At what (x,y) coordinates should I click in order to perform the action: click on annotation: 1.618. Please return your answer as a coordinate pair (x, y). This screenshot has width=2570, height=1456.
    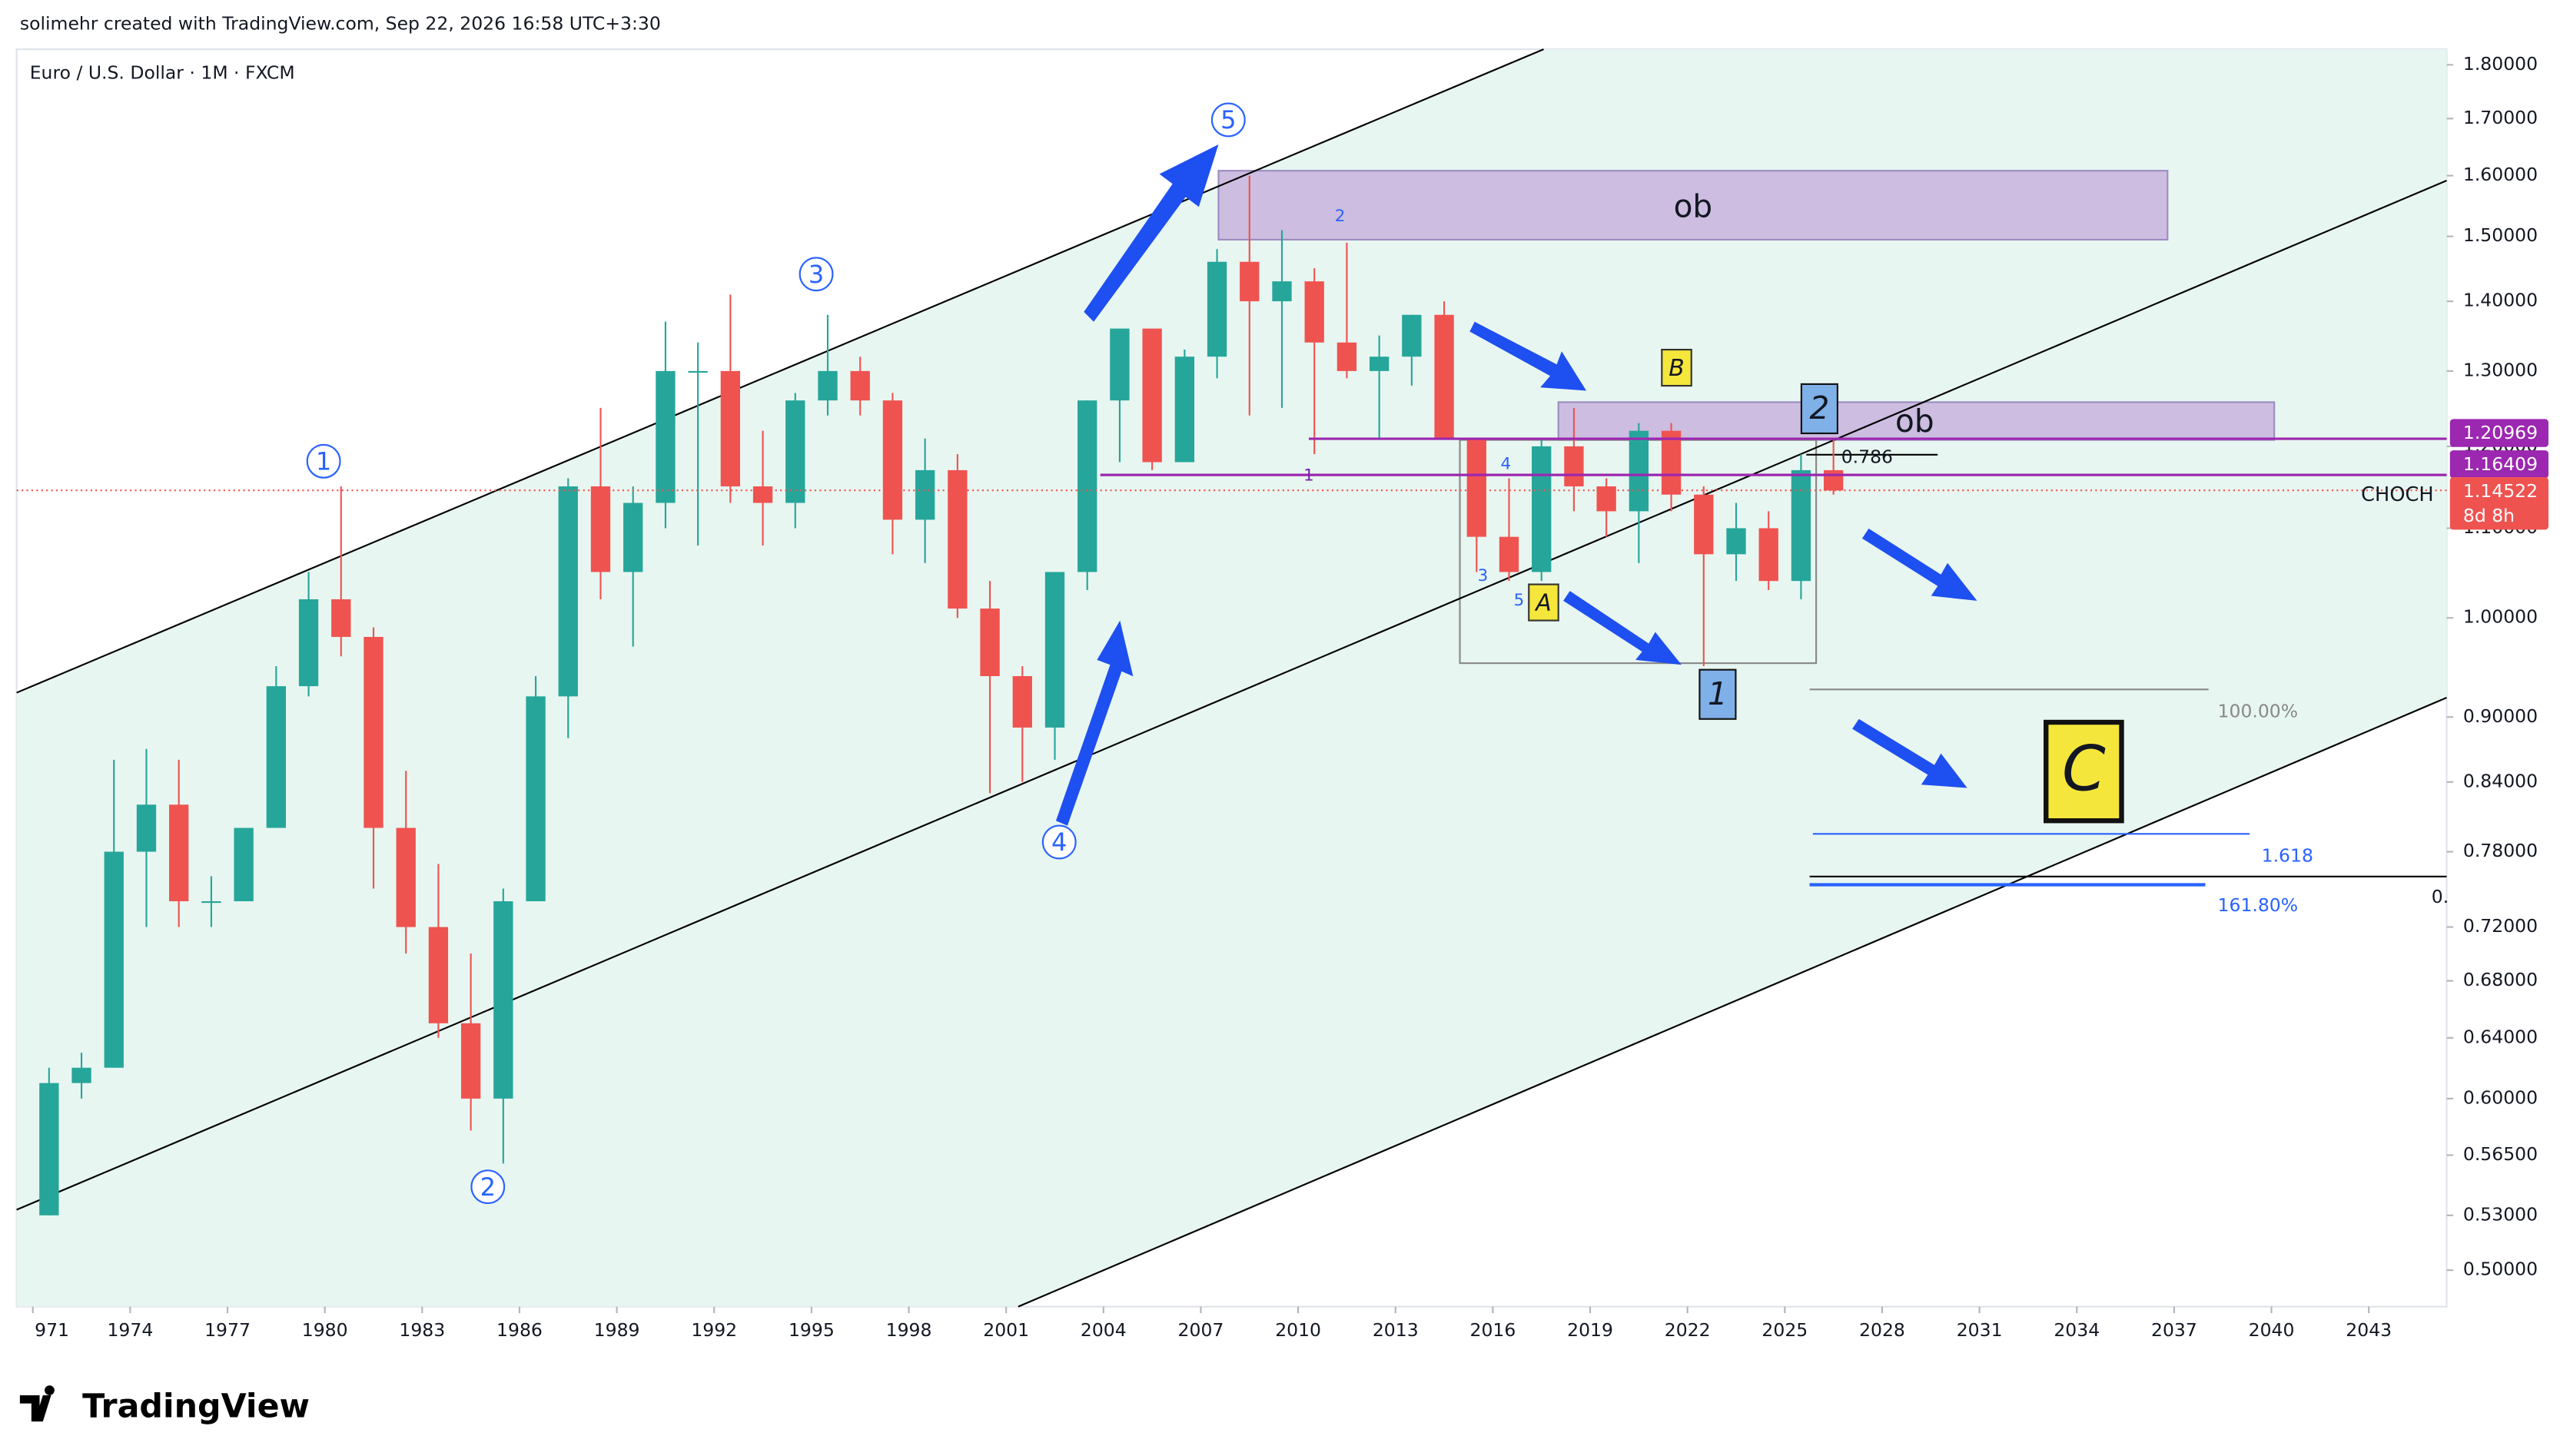
    Looking at the image, I should click on (2287, 856).